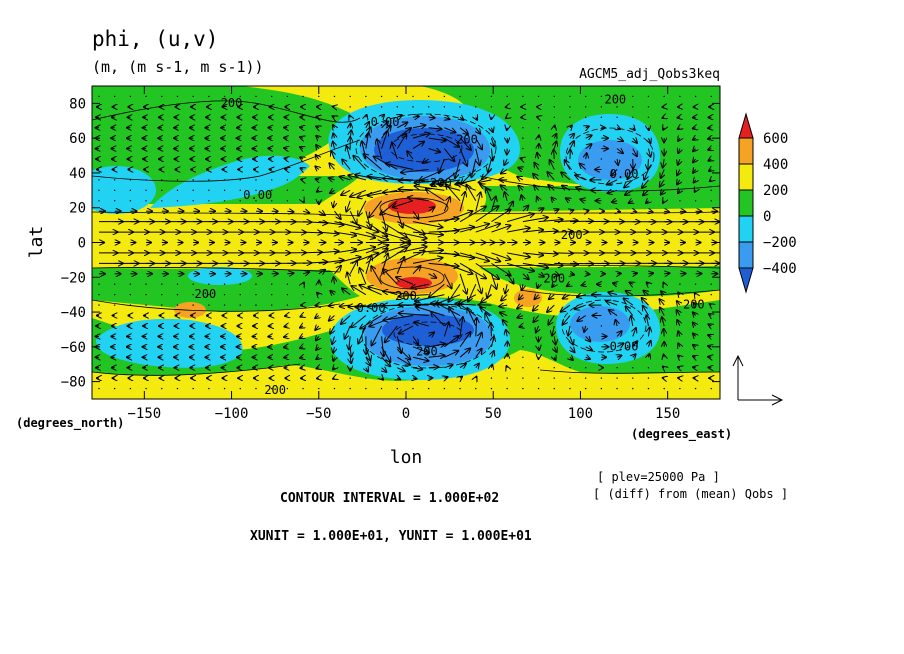 The height and width of the screenshot is (654, 904). Describe the element at coordinates (73, 383) in the screenshot. I see `y-tick-label: −80` at that location.